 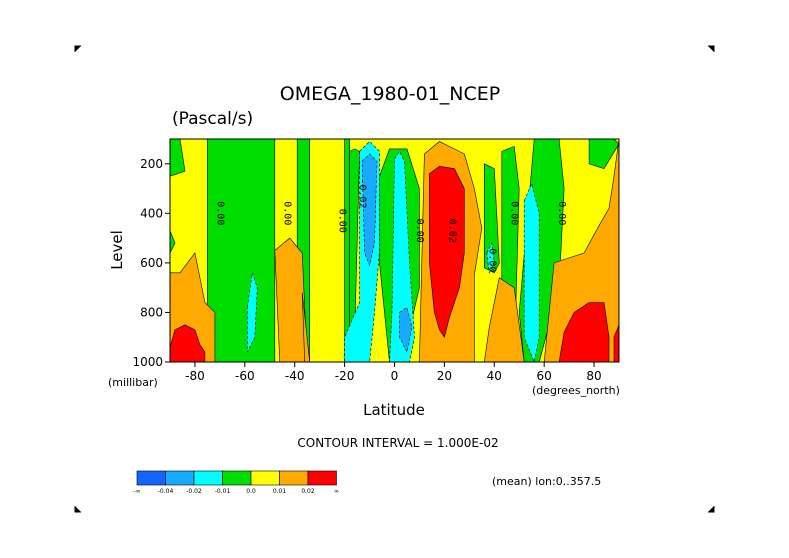 I want to click on colorbar-label: 0.02, so click(x=308, y=491).